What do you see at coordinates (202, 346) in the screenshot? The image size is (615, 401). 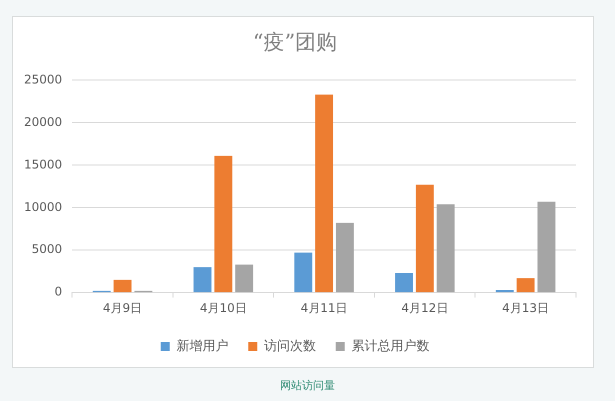 I see `legend-label: 新增用户` at bounding box center [202, 346].